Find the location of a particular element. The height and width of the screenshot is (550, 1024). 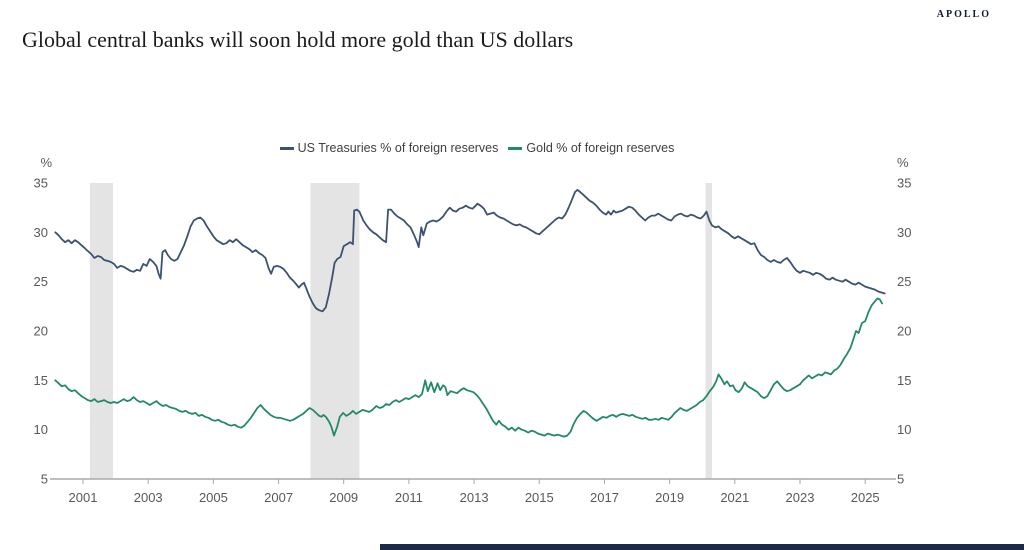

legend-label-us-treasuries: US Treasuries % of foreign reserves is located at coordinates (398, 148).